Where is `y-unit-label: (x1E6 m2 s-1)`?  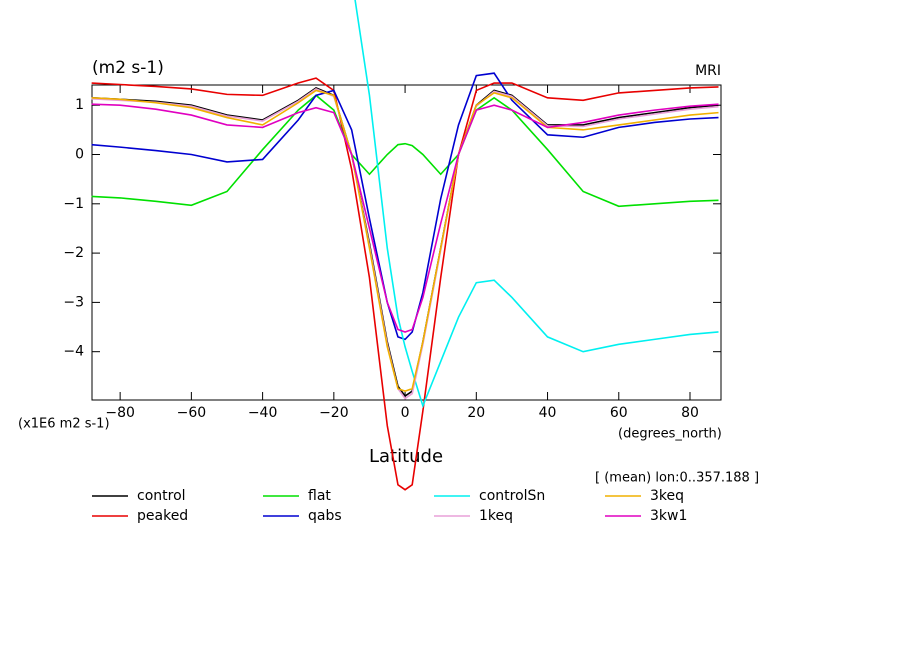
y-unit-label: (x1E6 m2 s-1) is located at coordinates (64, 424).